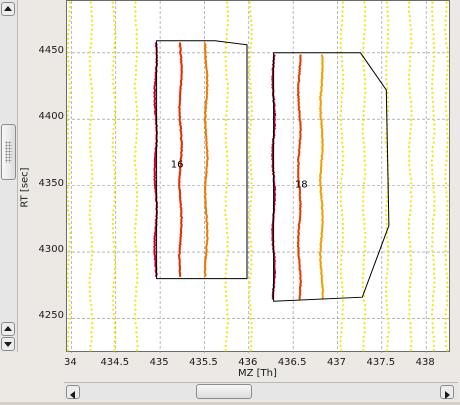 The width and height of the screenshot is (460, 405). I want to click on horizontal-scrollbar, so click(261, 391).